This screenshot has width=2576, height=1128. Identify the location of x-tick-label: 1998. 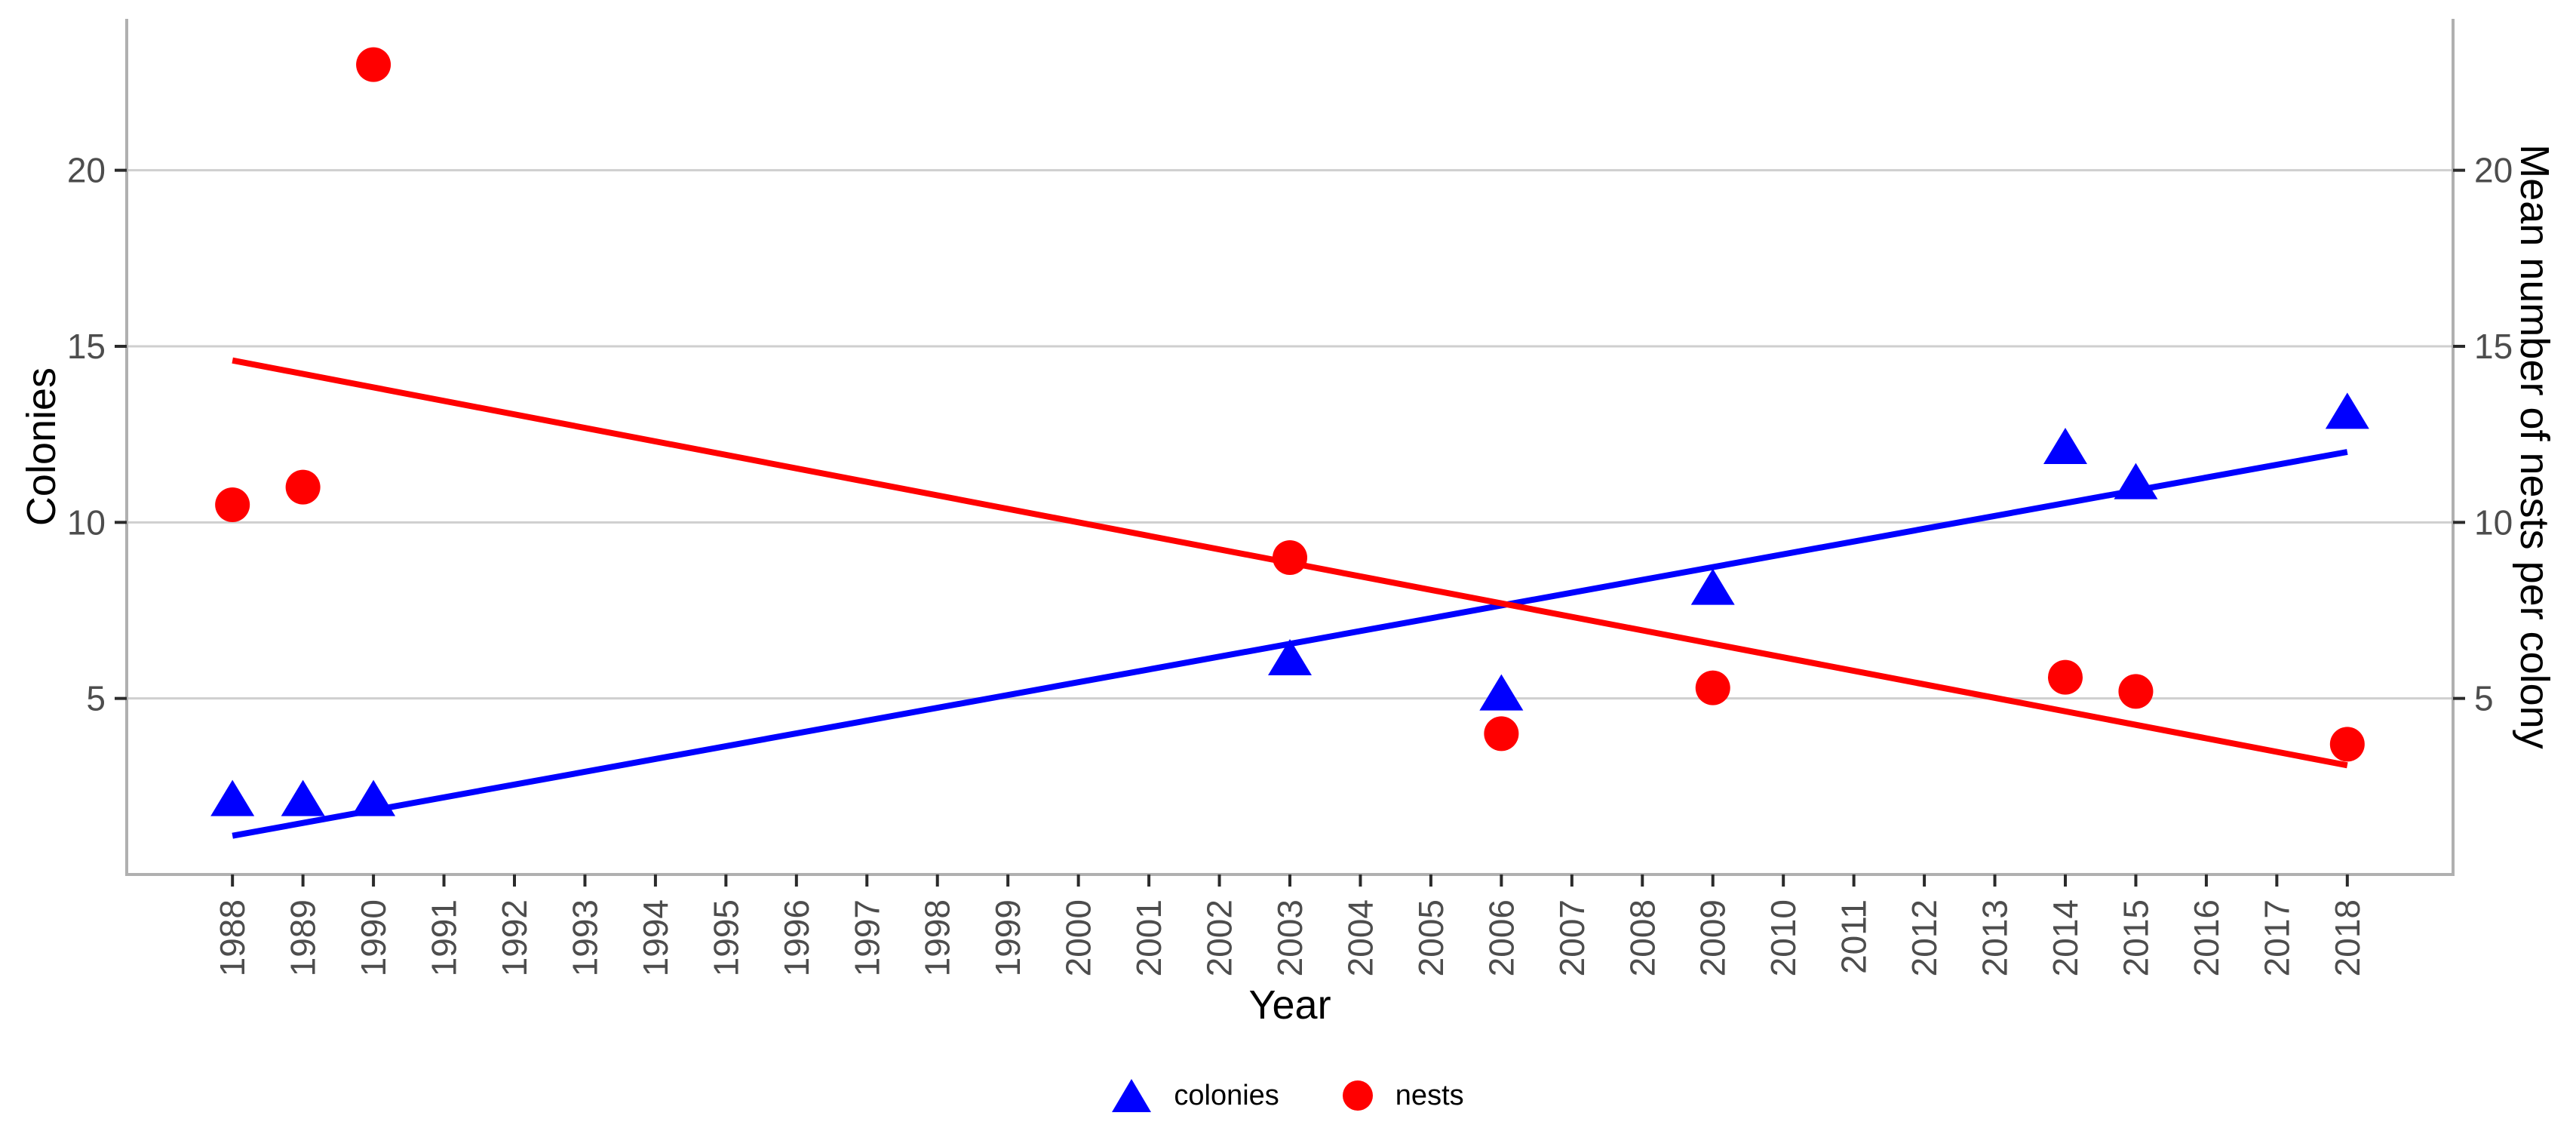
(937, 937).